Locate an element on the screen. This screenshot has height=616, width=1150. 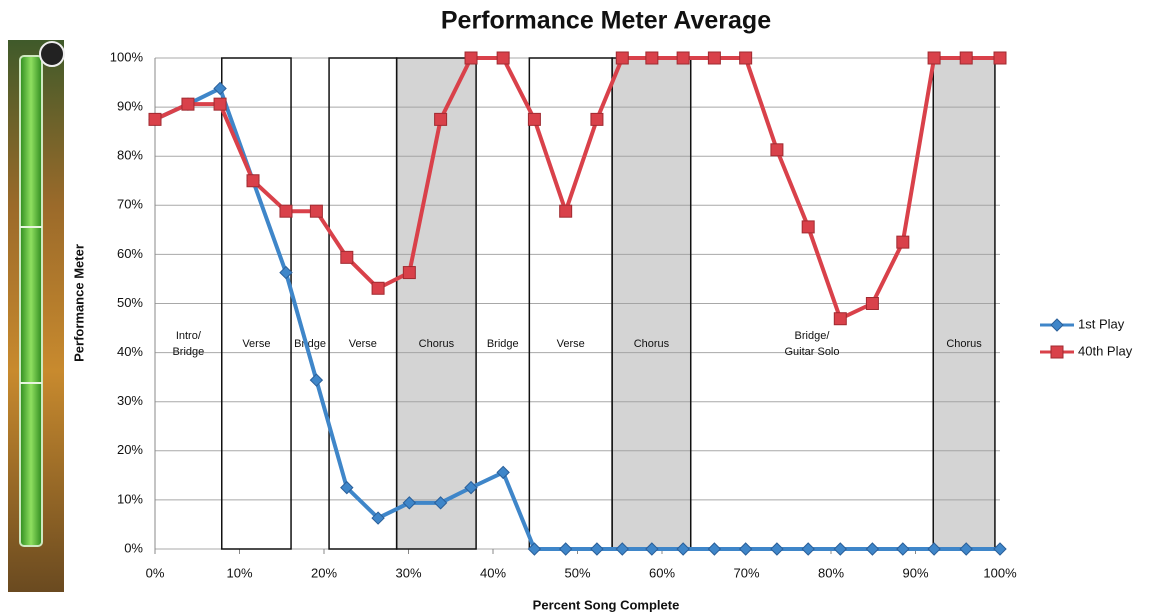
meter-bar is located at coordinates (31, 301).